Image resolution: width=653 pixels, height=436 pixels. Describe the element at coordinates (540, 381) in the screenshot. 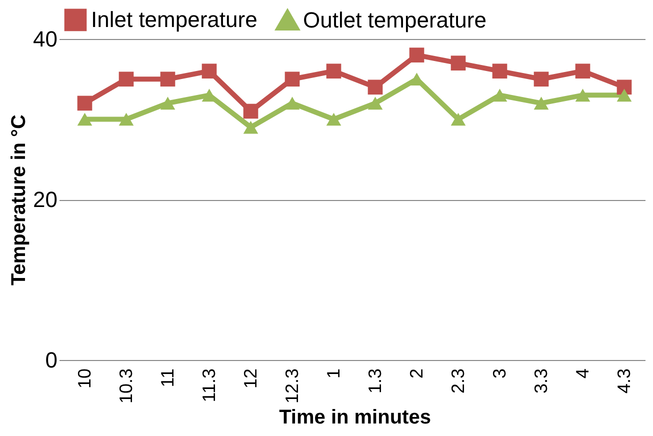

I see `x-tick-label: 3.3` at that location.